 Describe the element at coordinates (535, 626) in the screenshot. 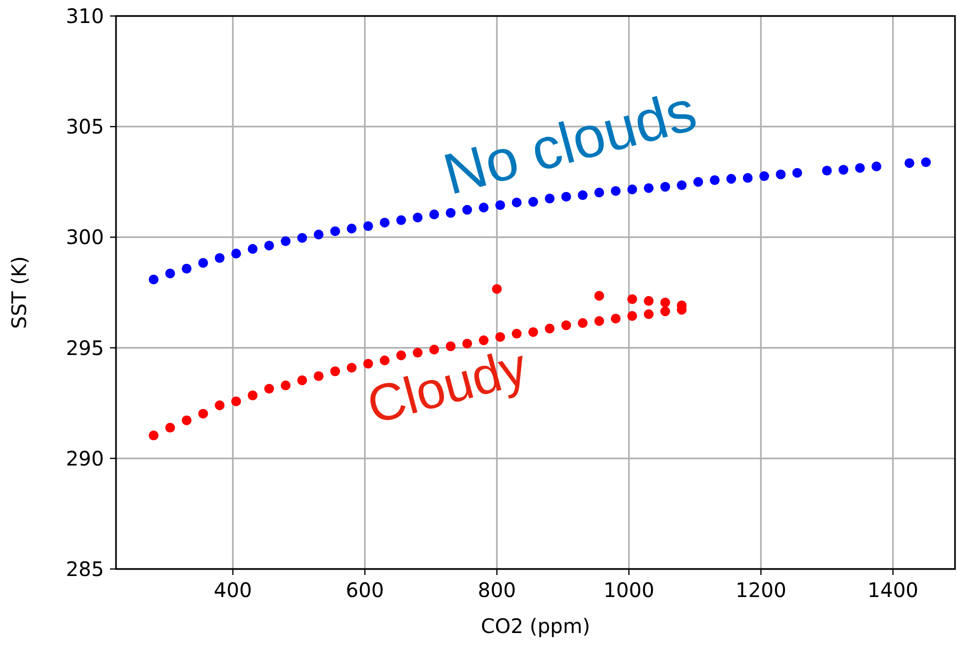

I see `x-axis-title: CO2 (ppm)` at that location.